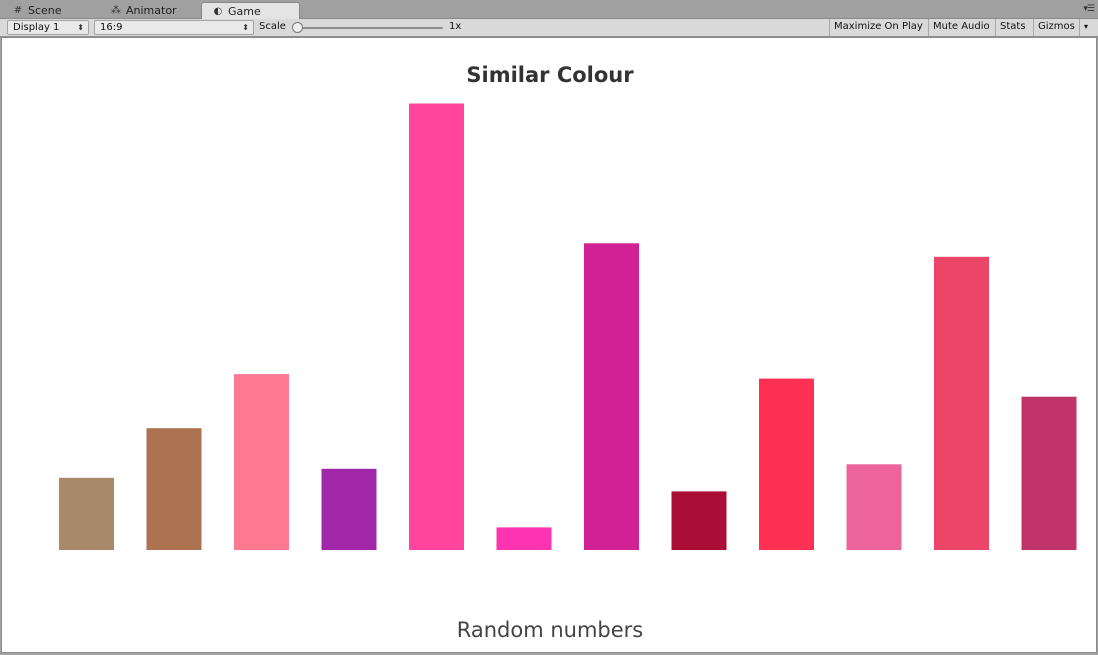  Describe the element at coordinates (1056, 27) in the screenshot. I see `gizmos-button: Gizmos` at that location.